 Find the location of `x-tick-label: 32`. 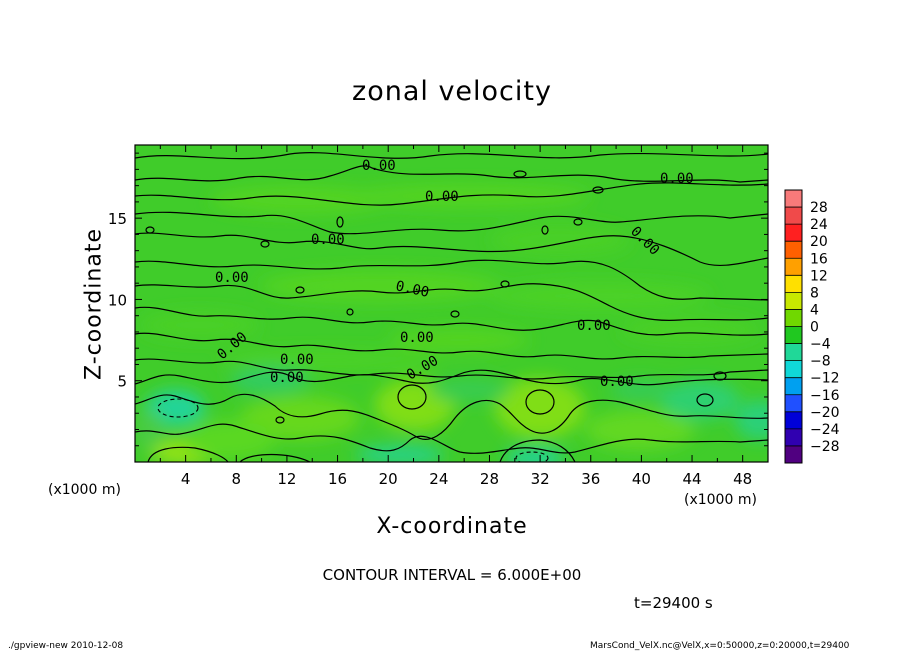

x-tick-label: 32 is located at coordinates (540, 479).